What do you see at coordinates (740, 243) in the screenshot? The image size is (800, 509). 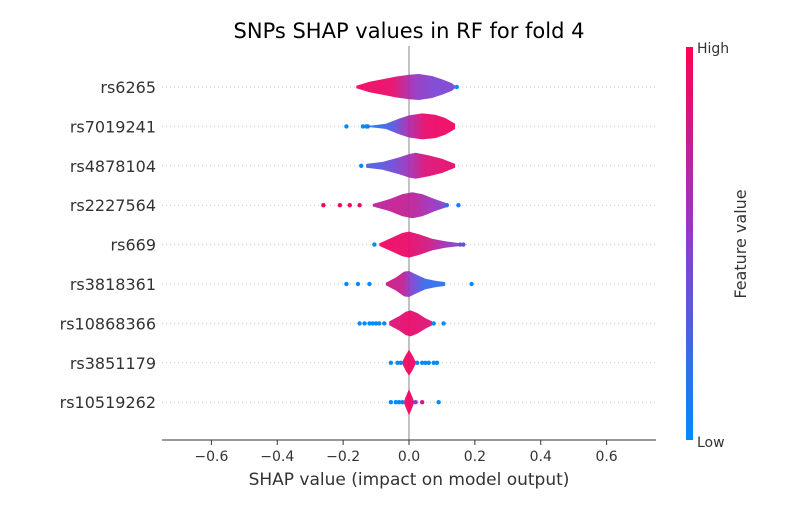 I see `colorbar-title: Feature value` at bounding box center [740, 243].